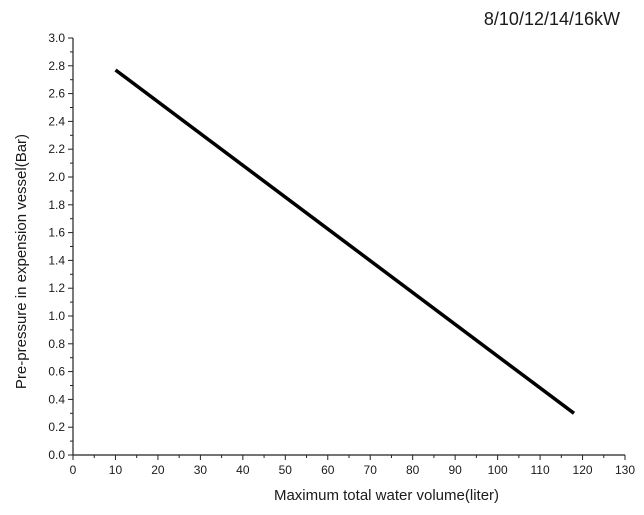 This screenshot has height=515, width=644. Describe the element at coordinates (56, 372) in the screenshot. I see `y-tick-label: 0.6` at that location.